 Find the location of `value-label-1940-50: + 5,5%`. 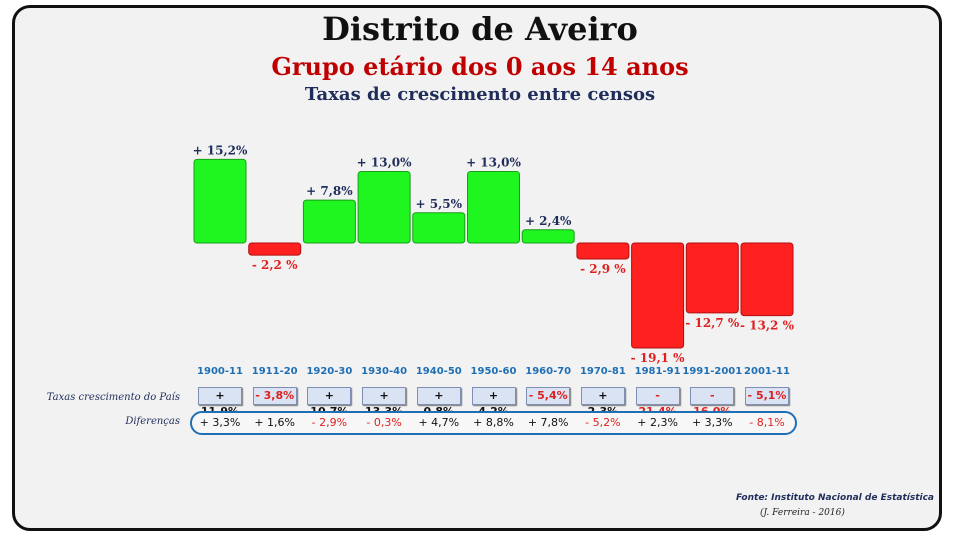

value-label-1940-50: + 5,5% is located at coordinates (439, 204).